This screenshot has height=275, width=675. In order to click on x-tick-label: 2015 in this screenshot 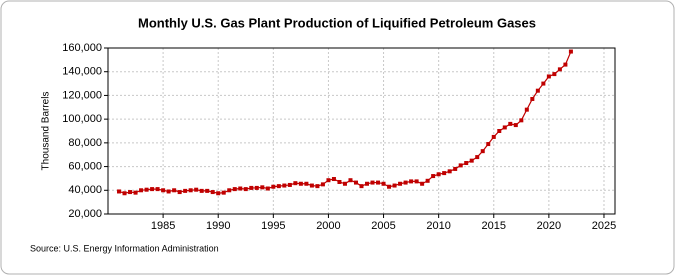, I will do `click(494, 226)`.